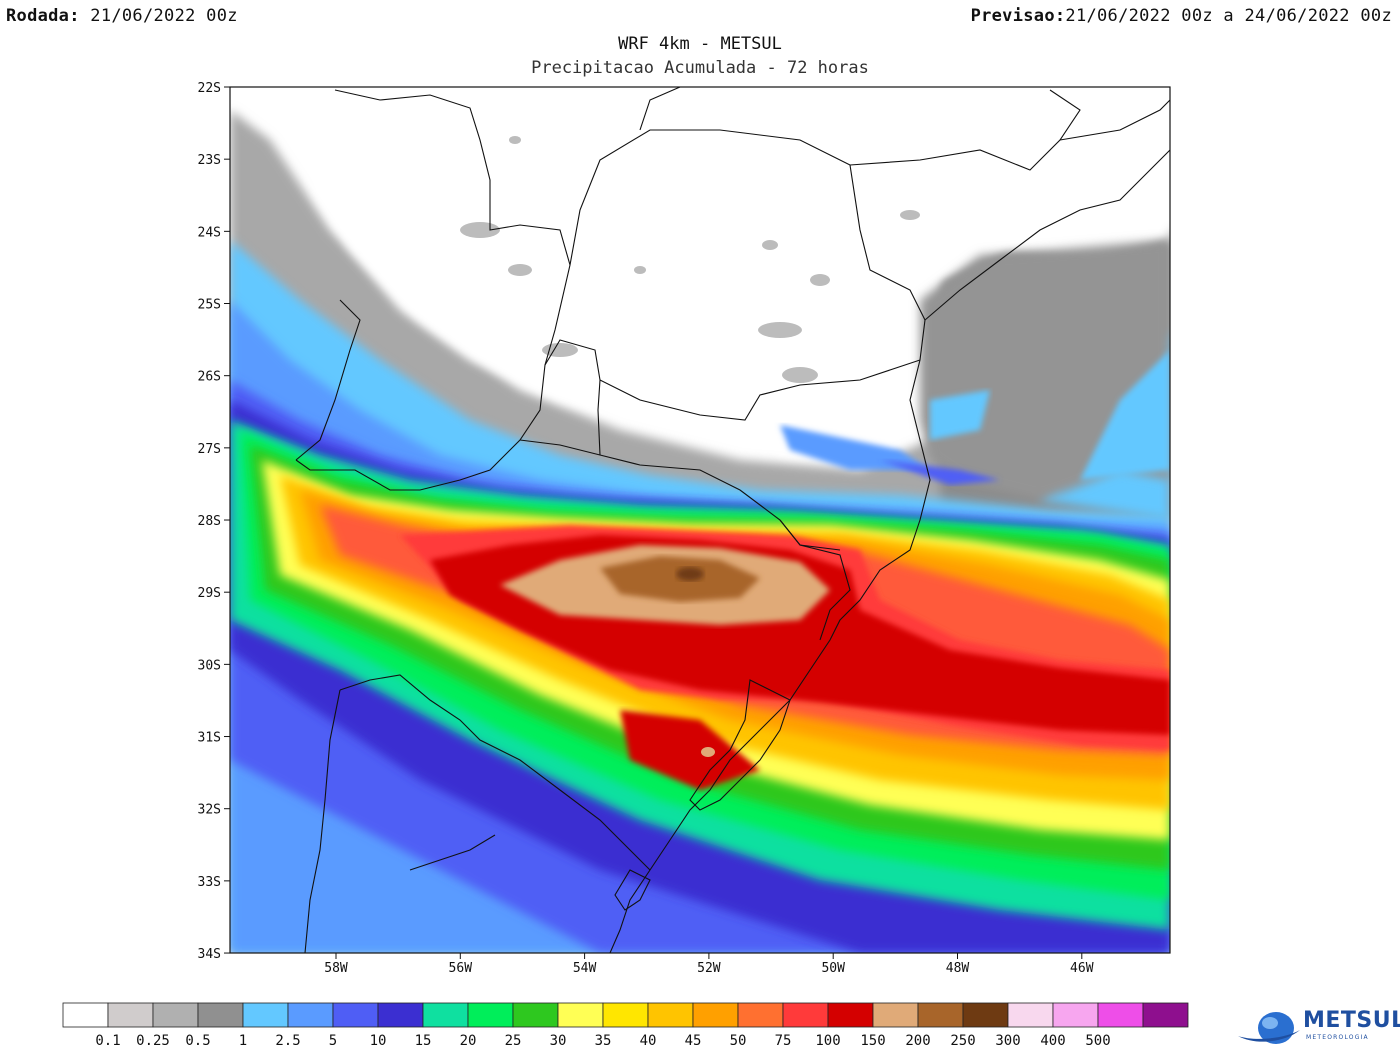 This screenshot has width=1400, height=1052. I want to click on lat-label: 29S, so click(209, 593).